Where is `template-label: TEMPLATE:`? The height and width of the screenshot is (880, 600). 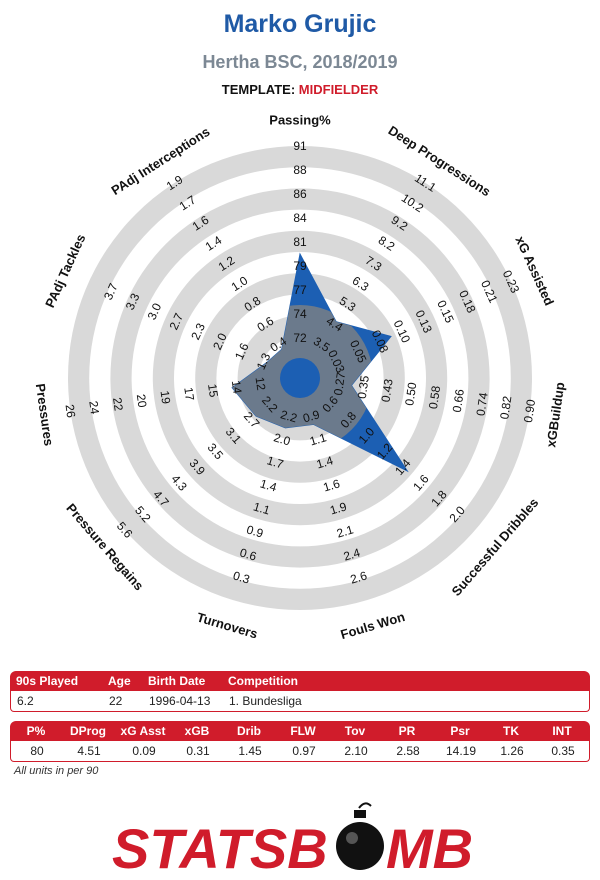
template-label: TEMPLATE: is located at coordinates (258, 89).